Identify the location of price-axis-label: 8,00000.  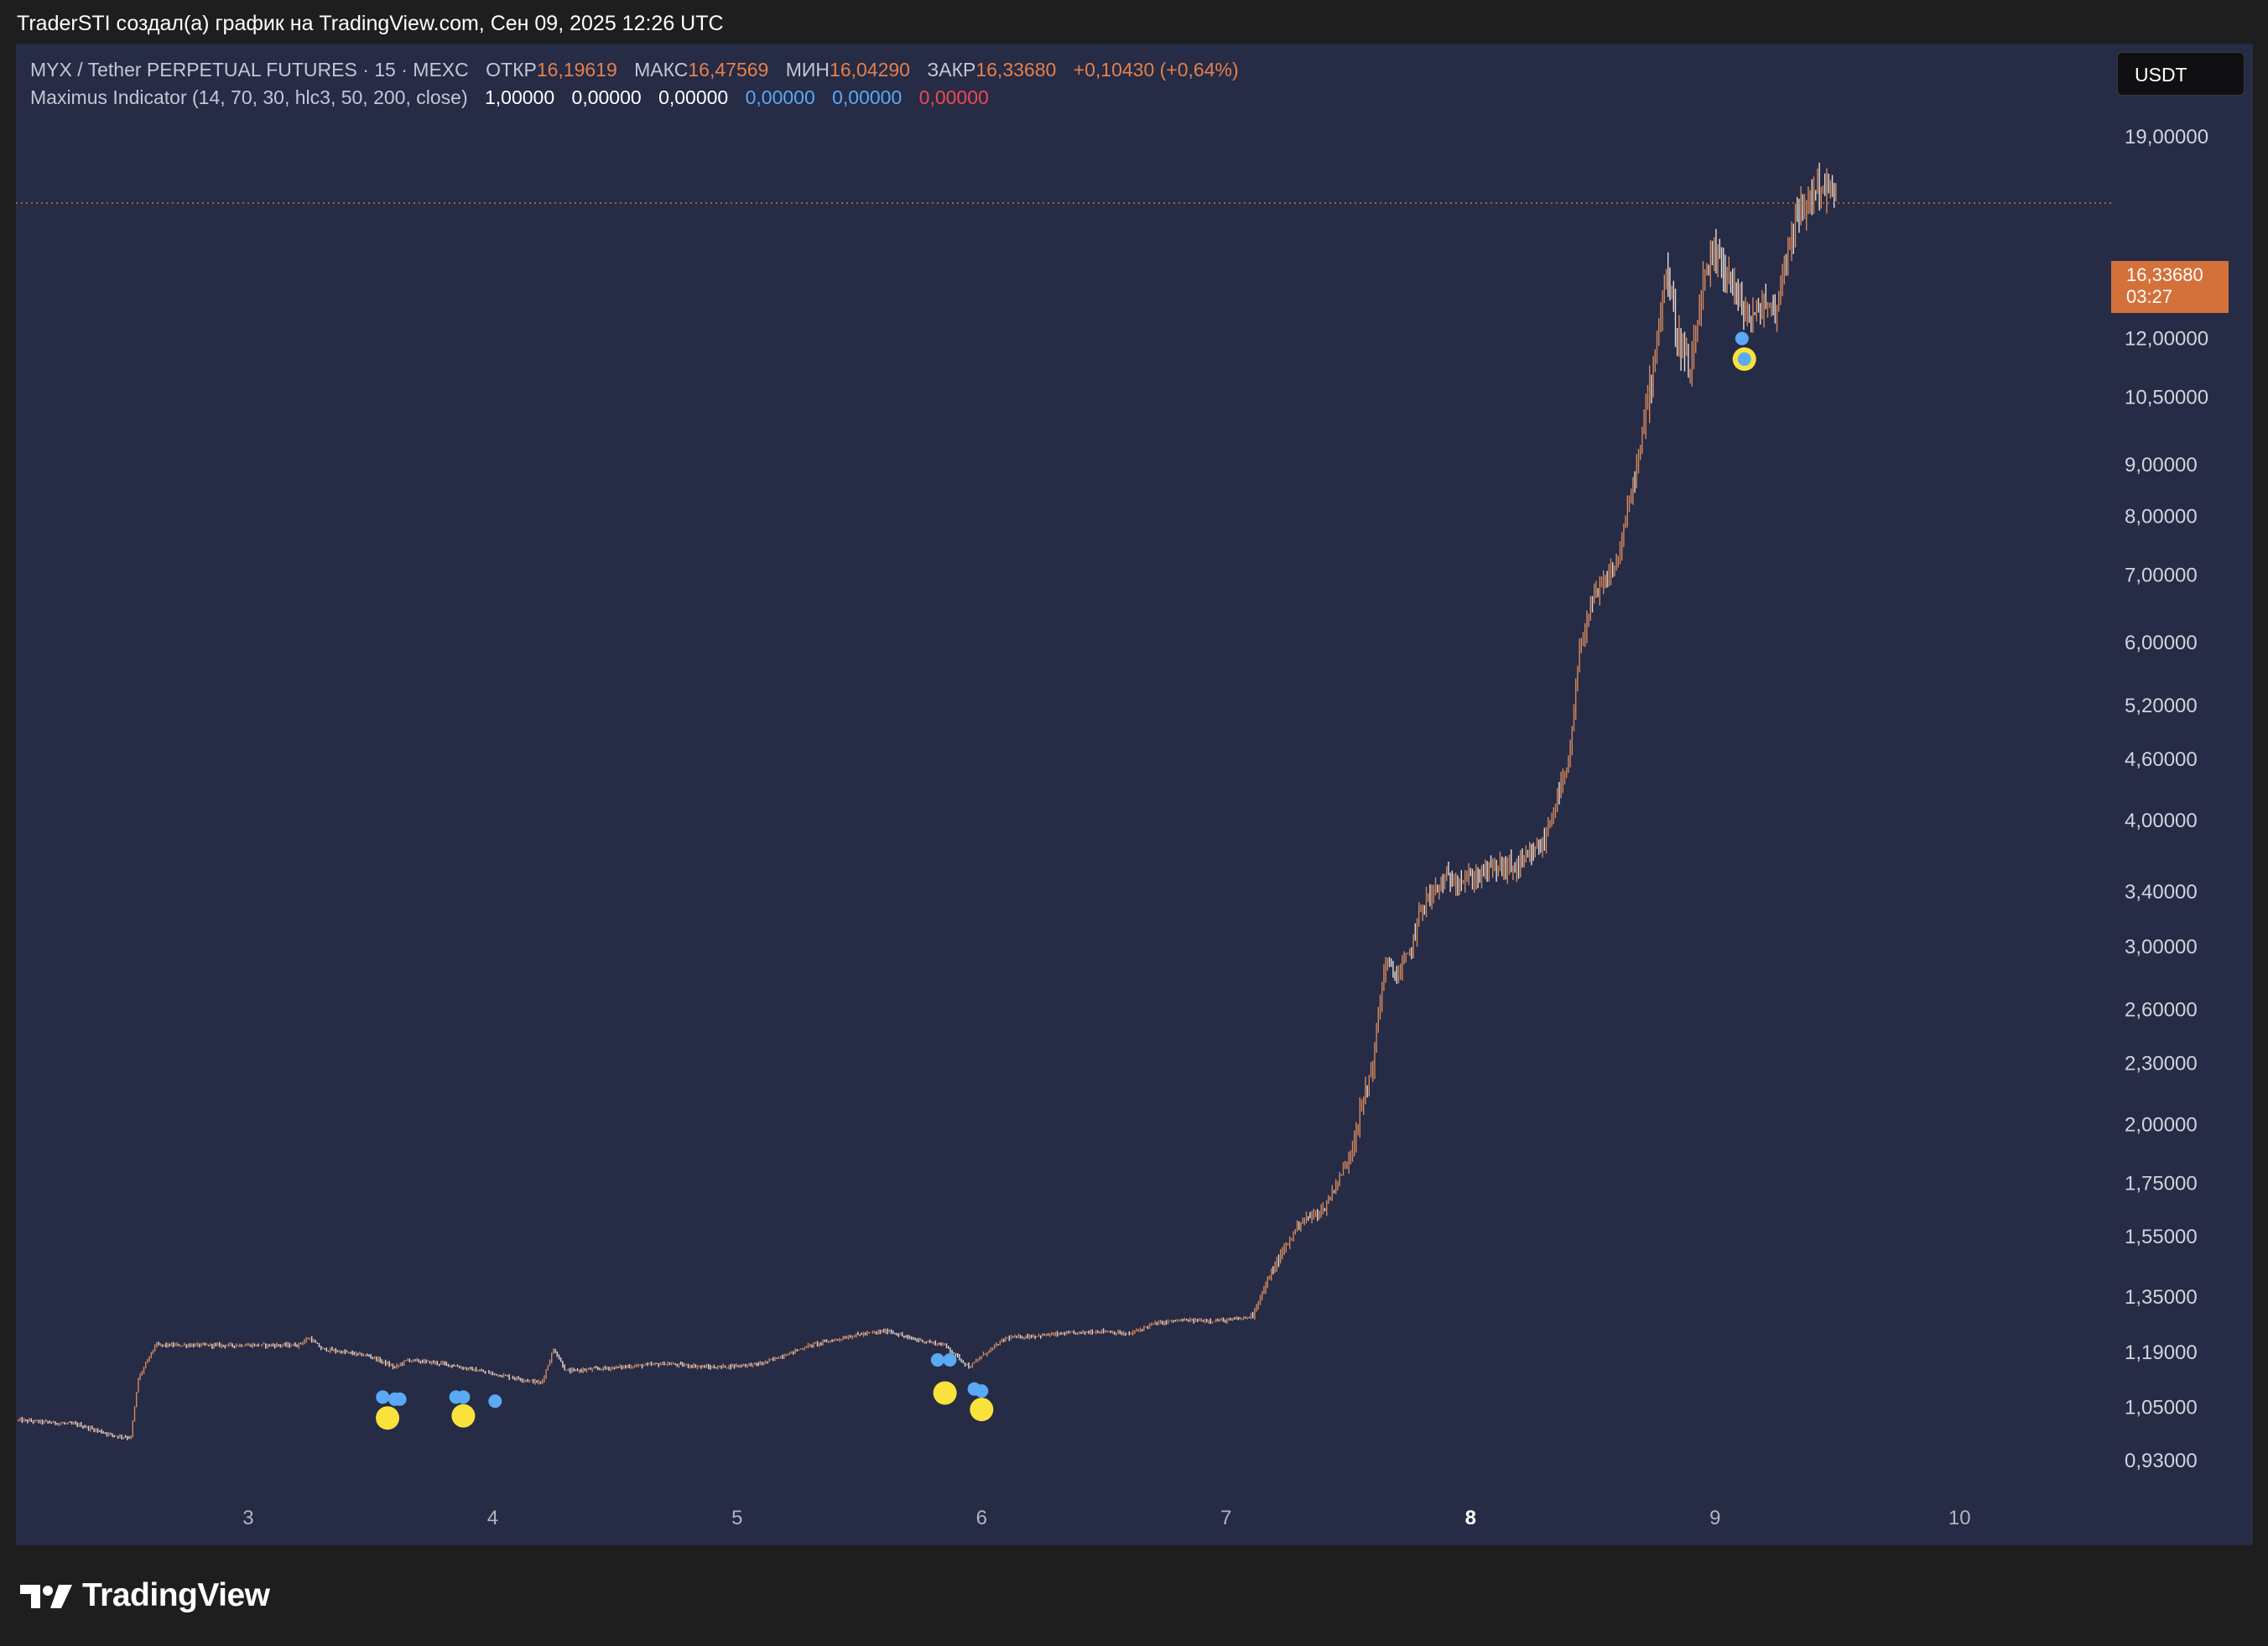
(2161, 518).